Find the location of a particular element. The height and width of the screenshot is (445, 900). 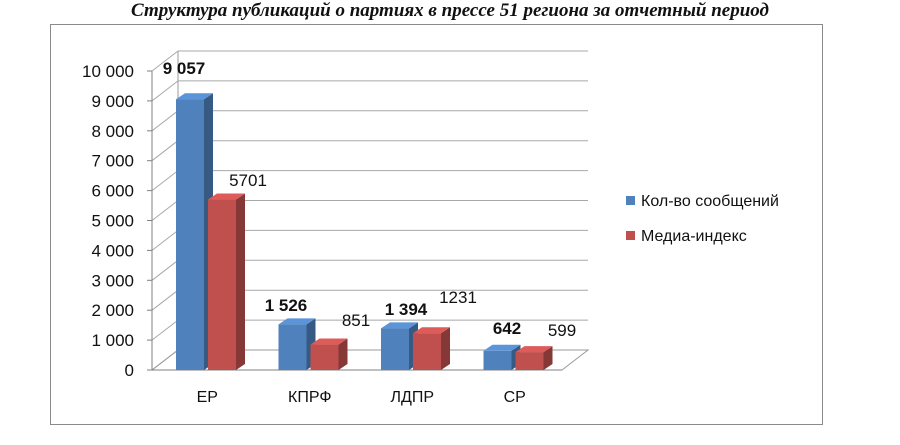

data-label: 5701 is located at coordinates (248, 180).